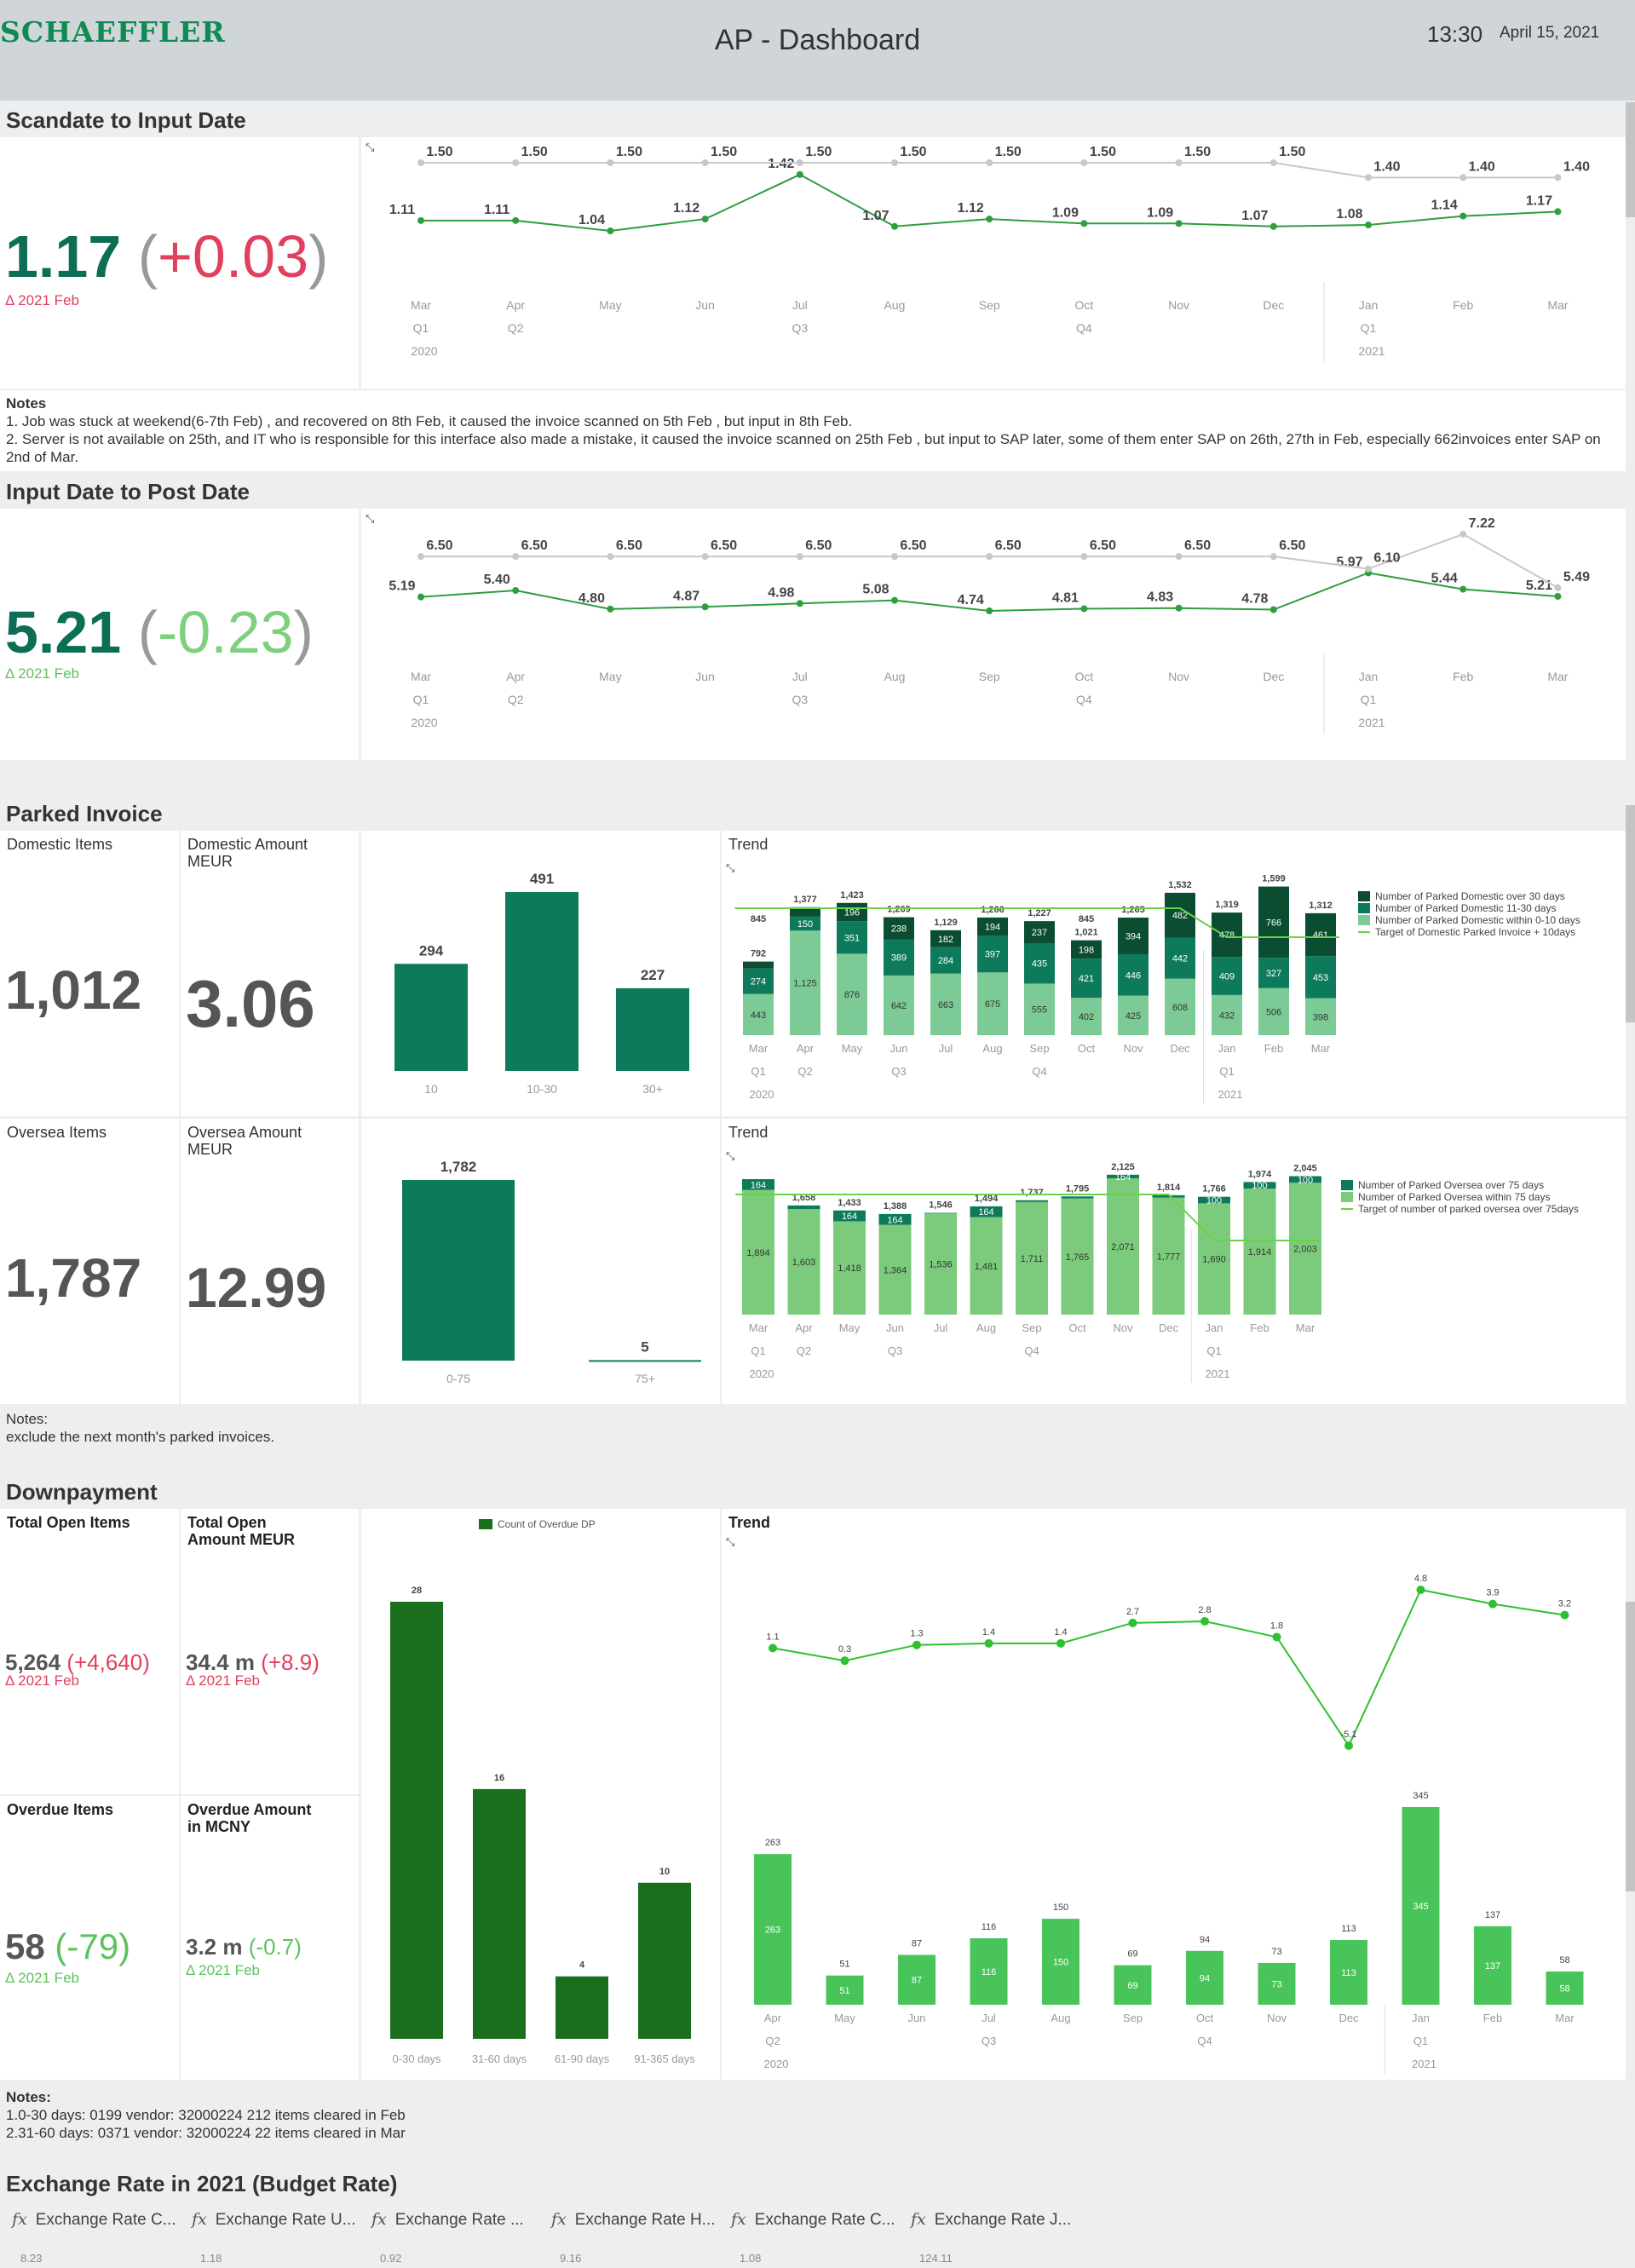 The height and width of the screenshot is (2268, 1635). Describe the element at coordinates (992, 1048) in the screenshot. I see `tick-label-month: Aug` at that location.